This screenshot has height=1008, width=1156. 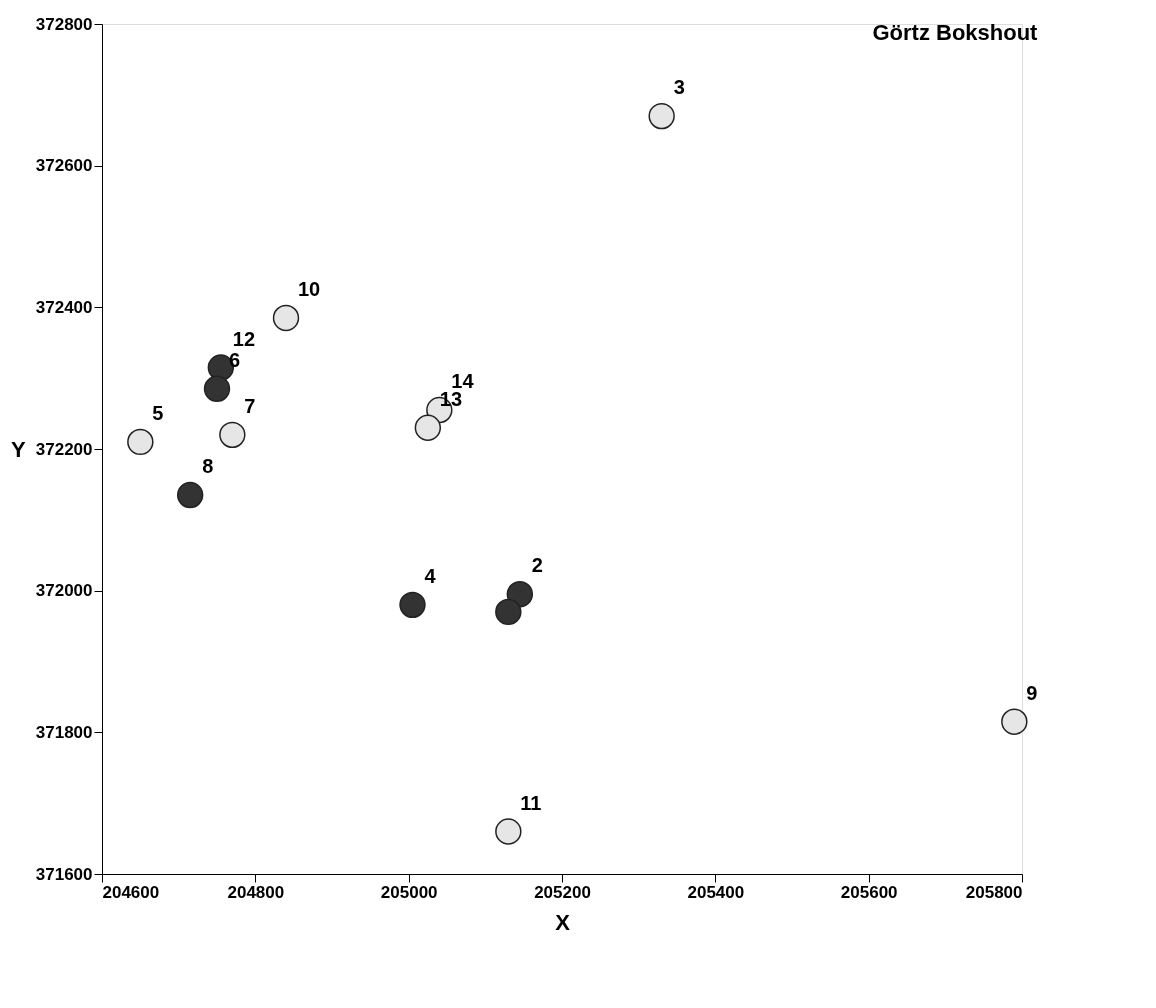 What do you see at coordinates (409, 892) in the screenshot?
I see `x-tick-label: 205000` at bounding box center [409, 892].